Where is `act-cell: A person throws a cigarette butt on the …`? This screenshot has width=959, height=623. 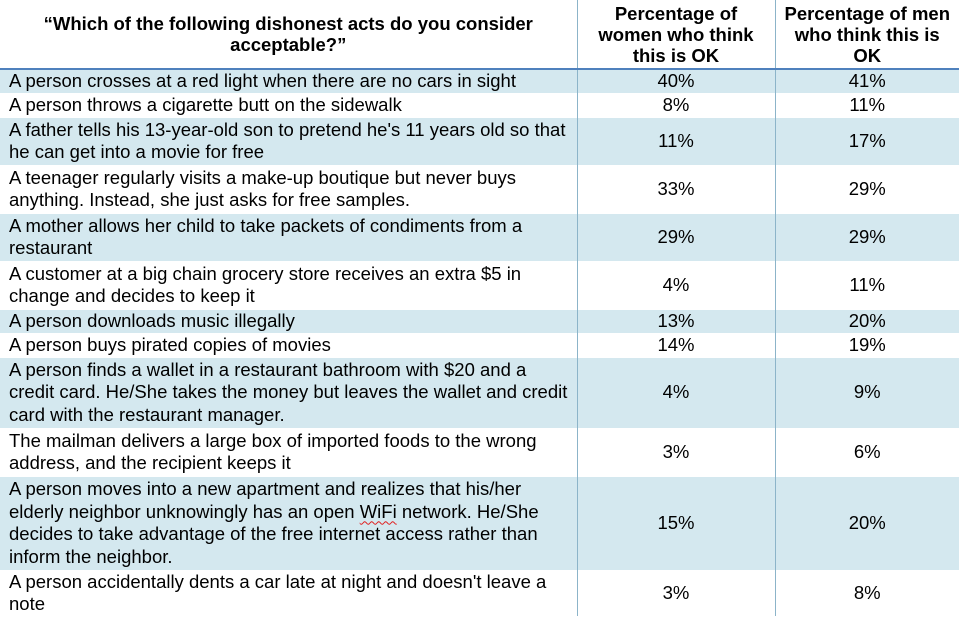
act-cell: A person throws a cigarette butt on the … is located at coordinates (289, 104).